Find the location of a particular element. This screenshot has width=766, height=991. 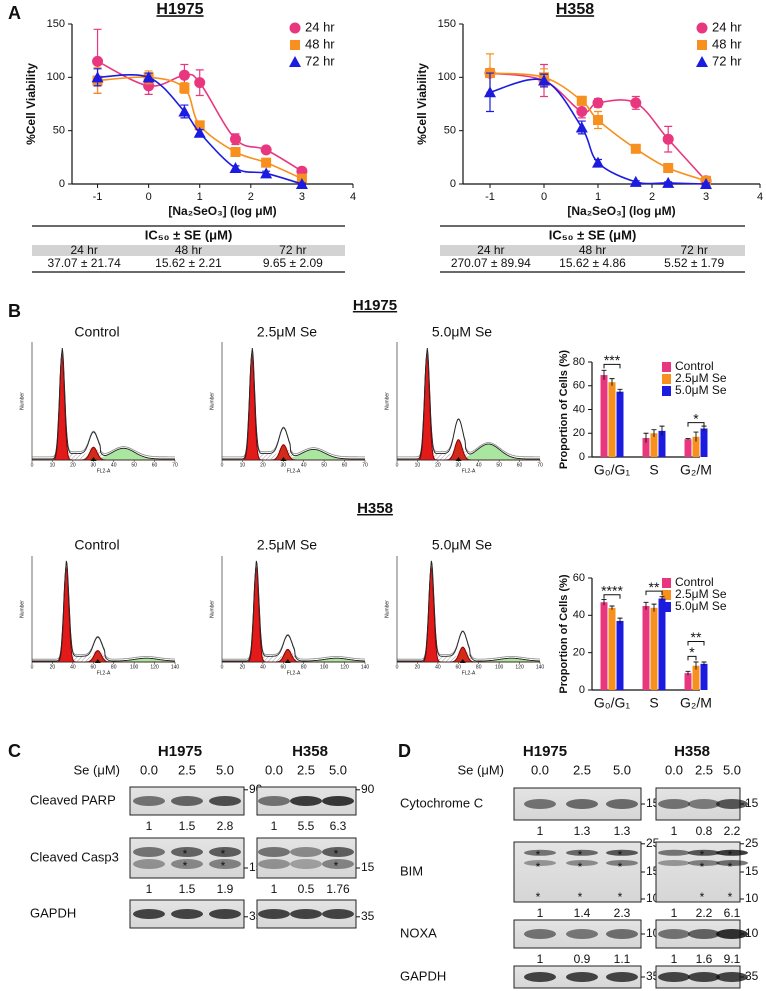

gate-marker is located at coordinates (97, 661).